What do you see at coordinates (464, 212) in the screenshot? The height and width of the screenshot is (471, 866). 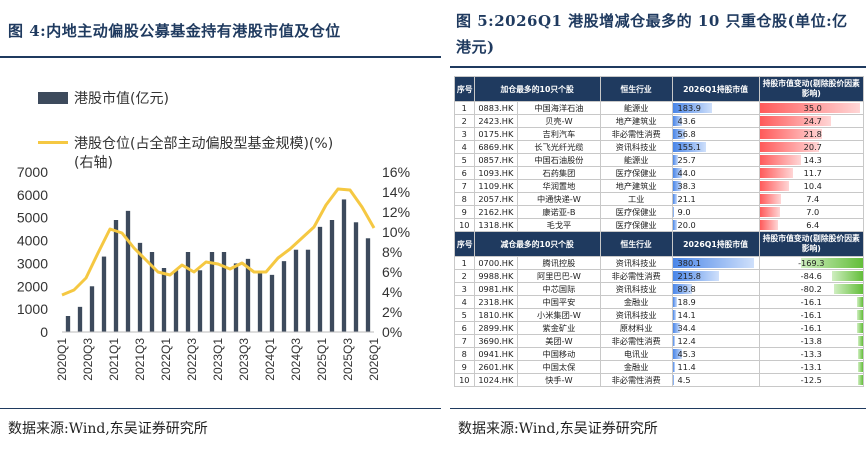 I see `row-number: 9` at bounding box center [464, 212].